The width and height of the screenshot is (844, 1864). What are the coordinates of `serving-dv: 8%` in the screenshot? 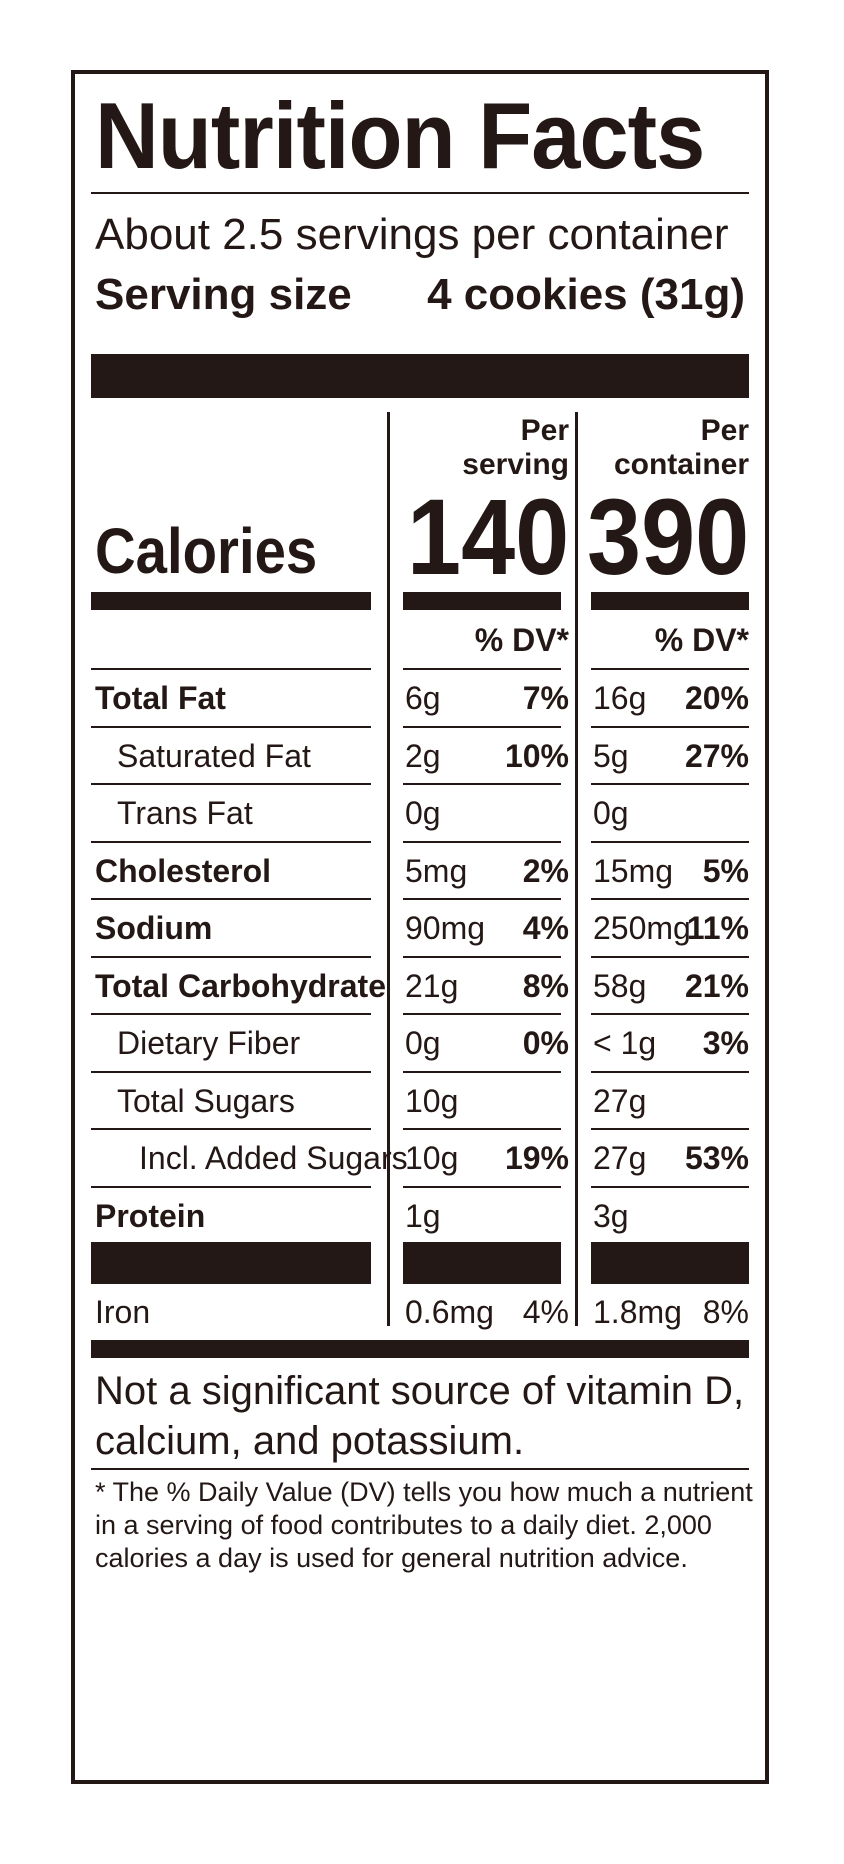 It's located at (545, 985).